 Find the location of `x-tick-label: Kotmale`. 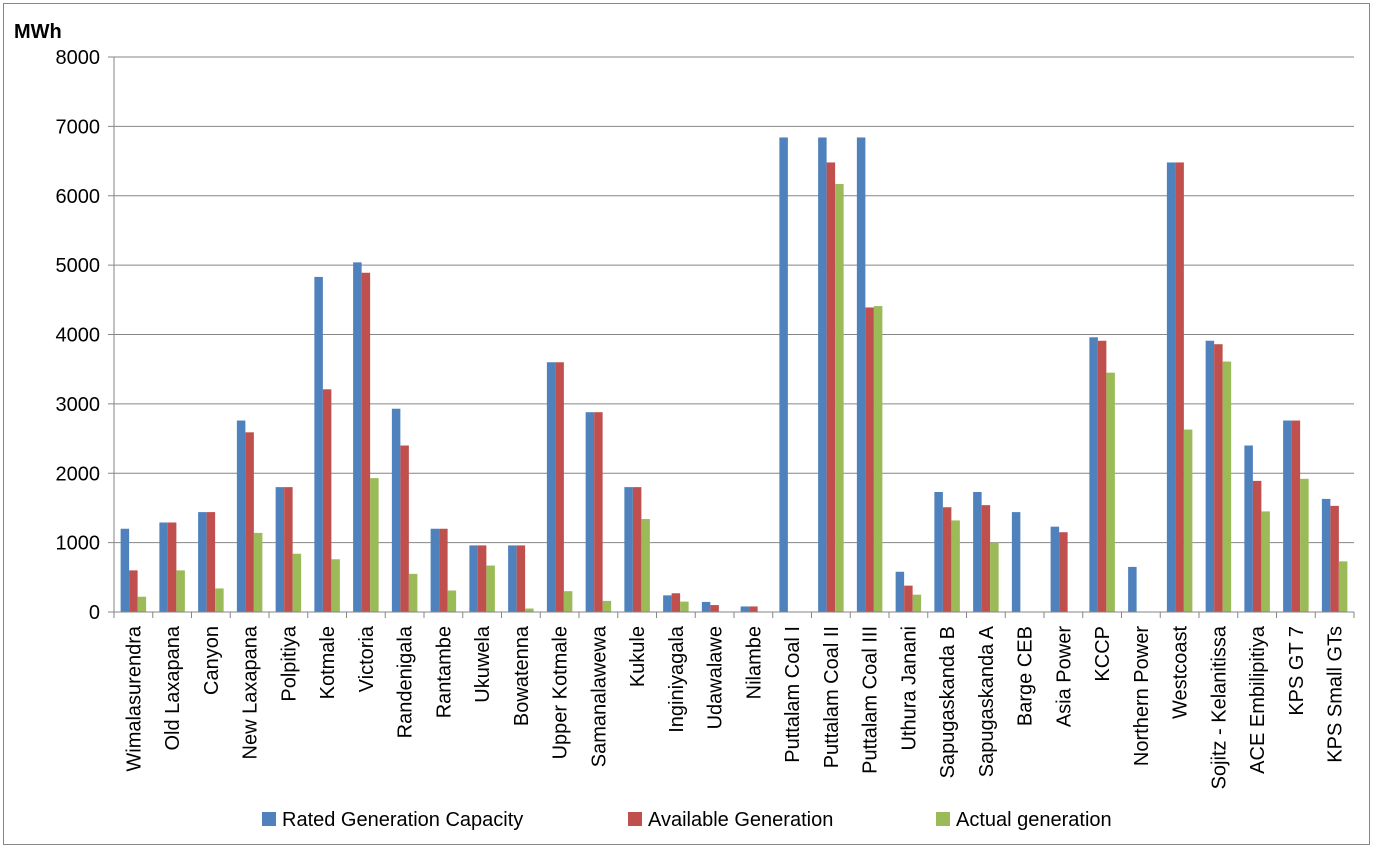

x-tick-label: Kotmale is located at coordinates (328, 662).